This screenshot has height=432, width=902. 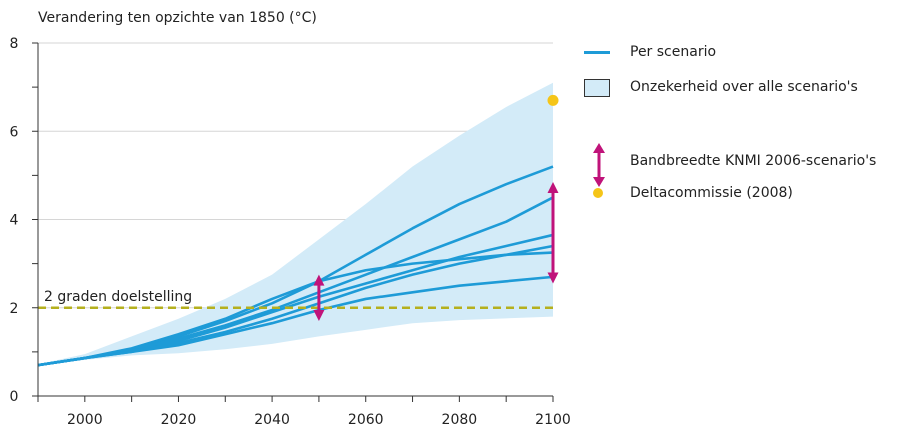 What do you see at coordinates (272, 420) in the screenshot?
I see `x-tick-label: 2040` at bounding box center [272, 420].